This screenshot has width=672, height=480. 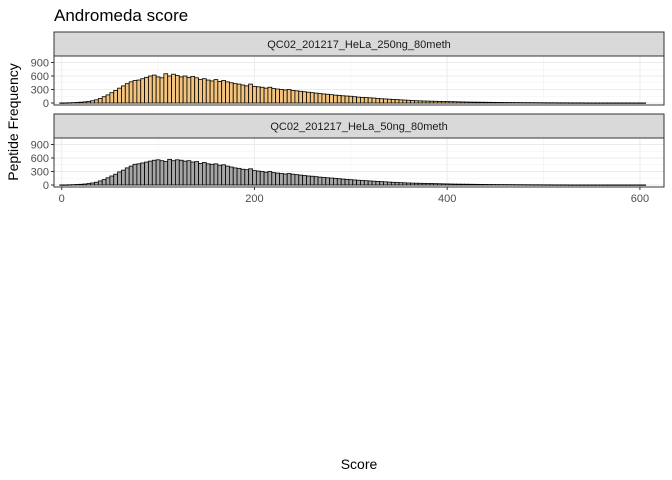 I want to click on x-tick-label: 600, so click(x=640, y=199).